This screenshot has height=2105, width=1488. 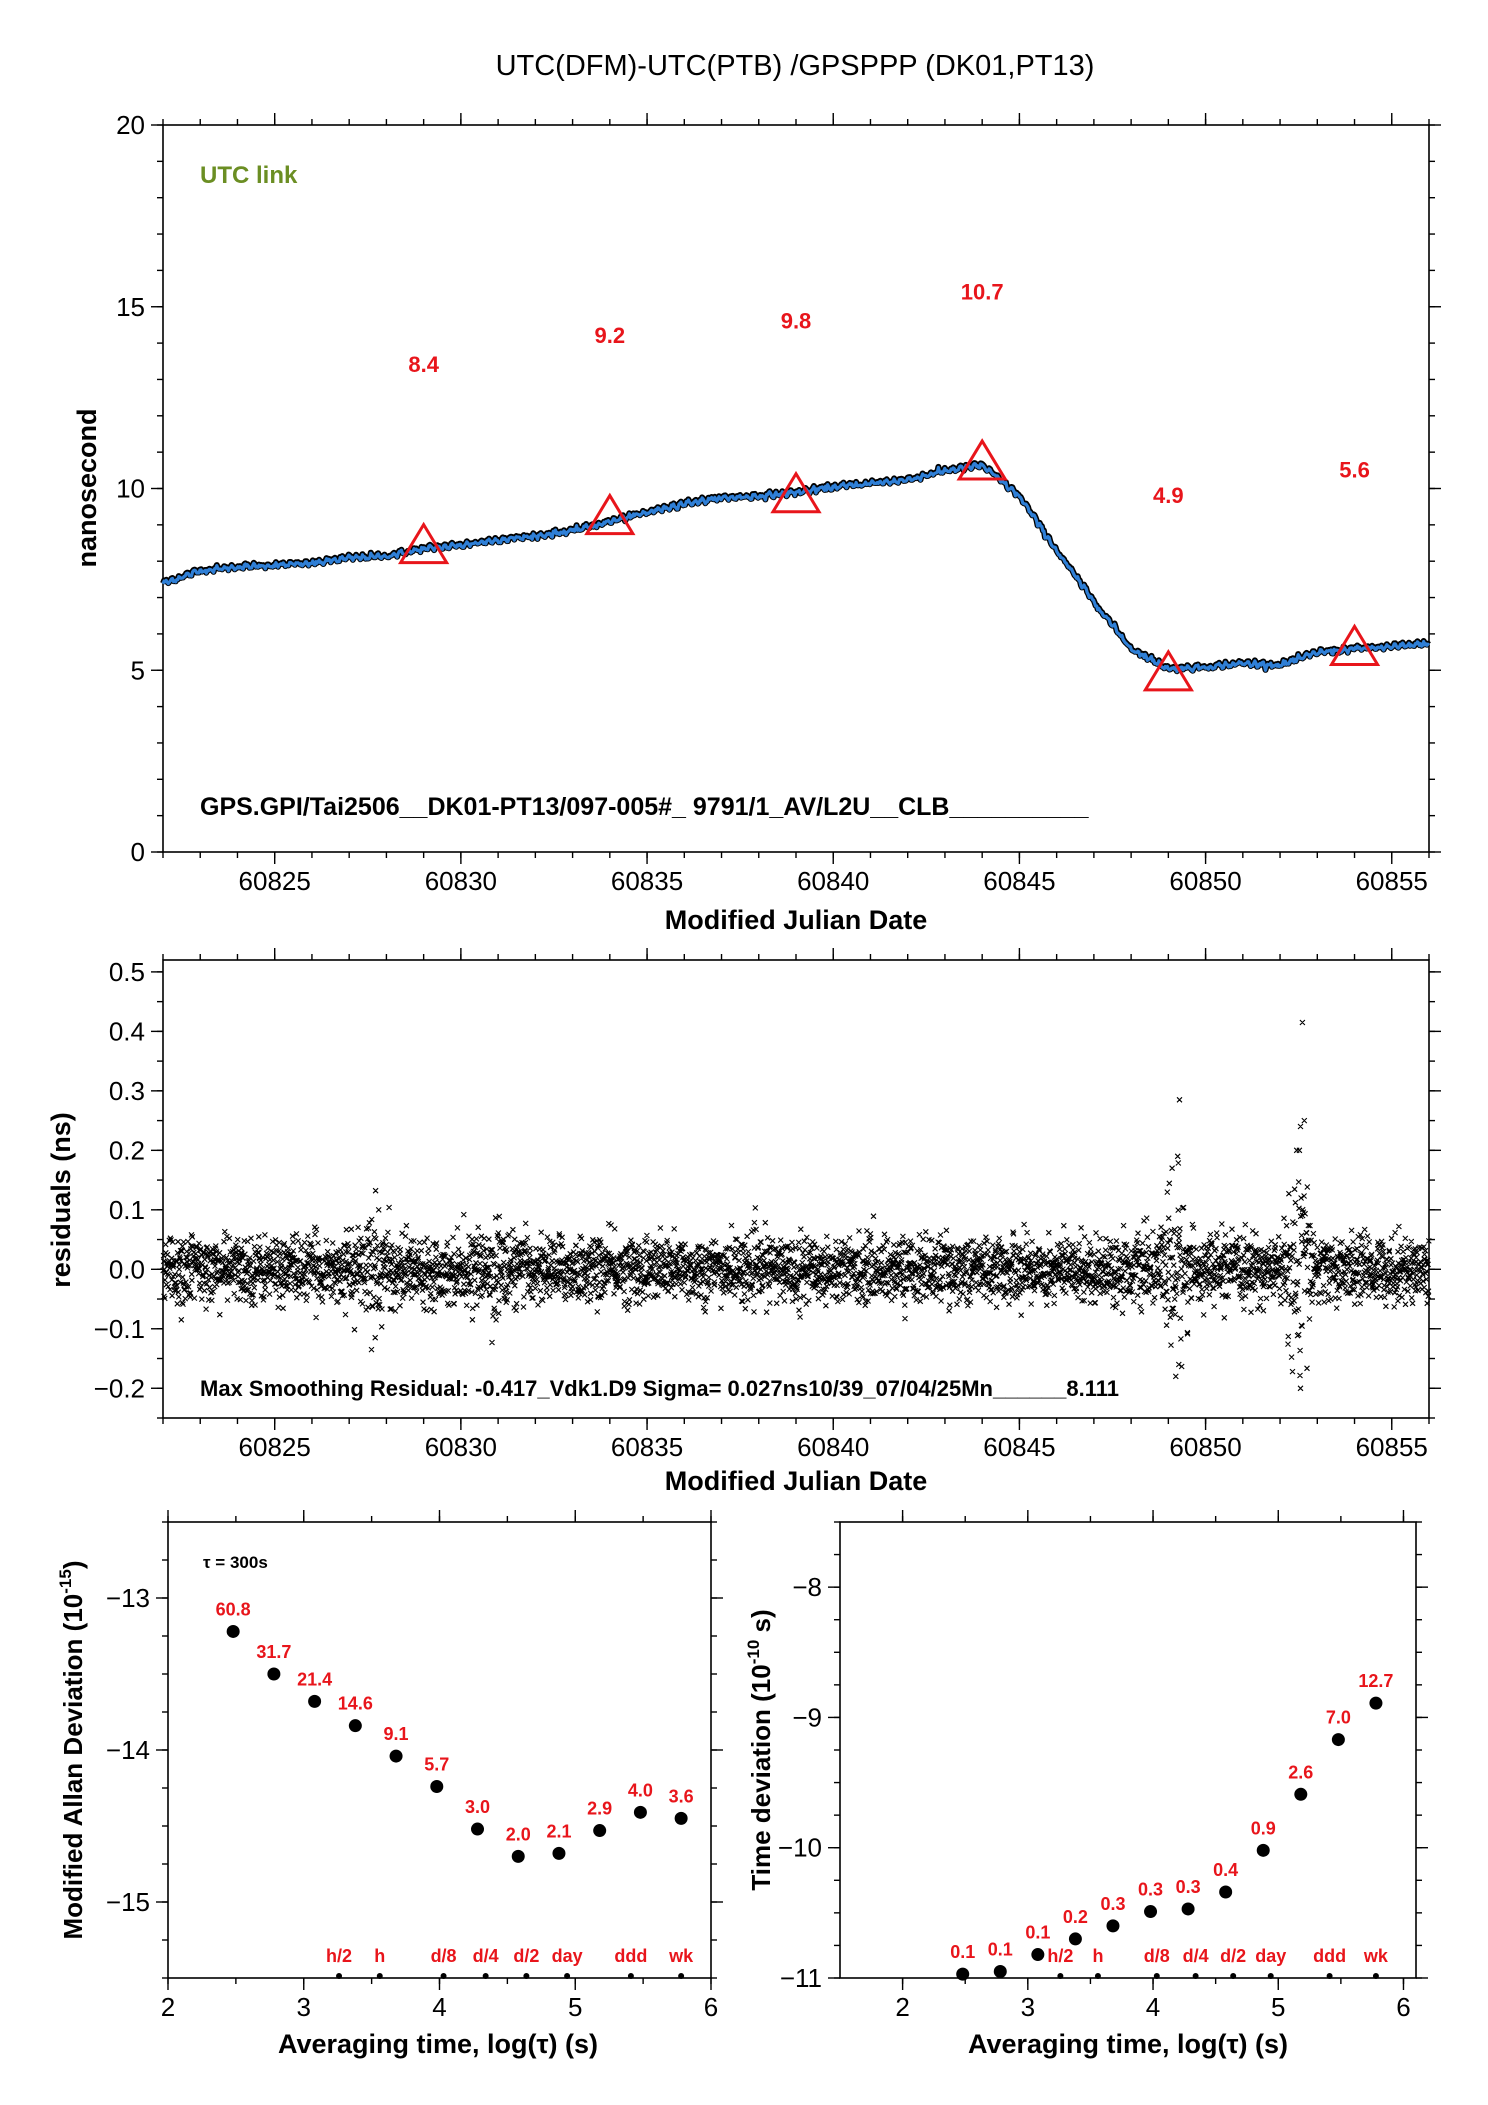 I want to click on tdev-point-label: 0.9, so click(x=1263, y=1828).